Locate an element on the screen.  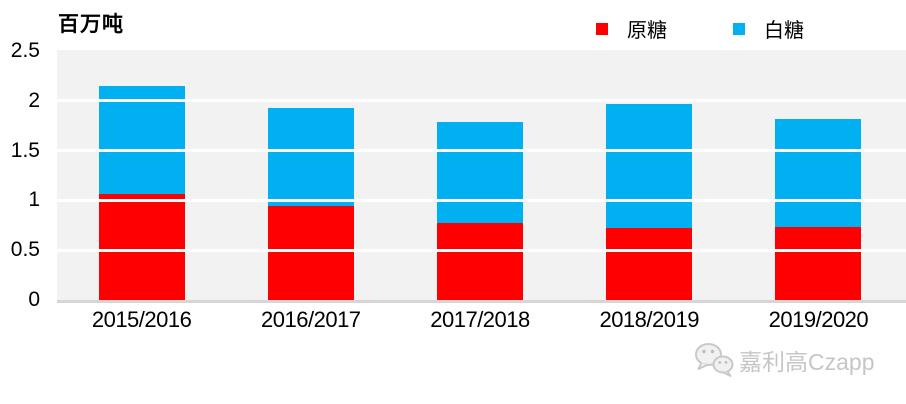
x-tick-label: 2016/2017 is located at coordinates (311, 319).